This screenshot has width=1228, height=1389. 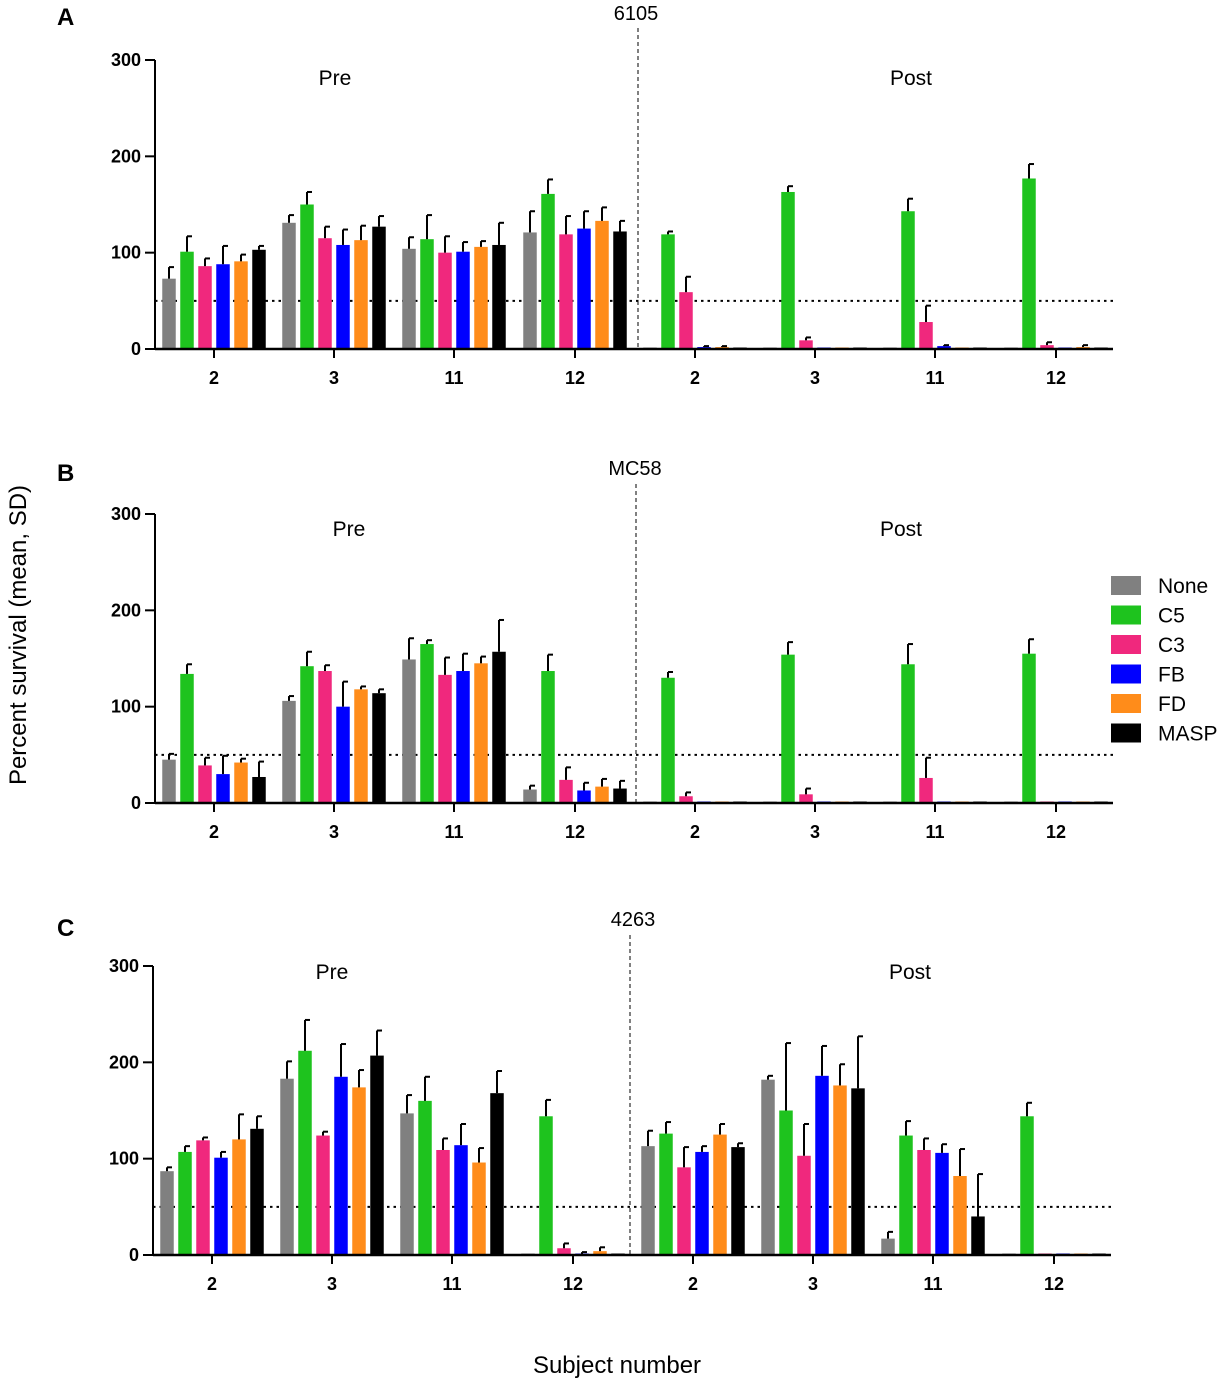 I want to click on legend-item-none: None, so click(x=1159, y=586).